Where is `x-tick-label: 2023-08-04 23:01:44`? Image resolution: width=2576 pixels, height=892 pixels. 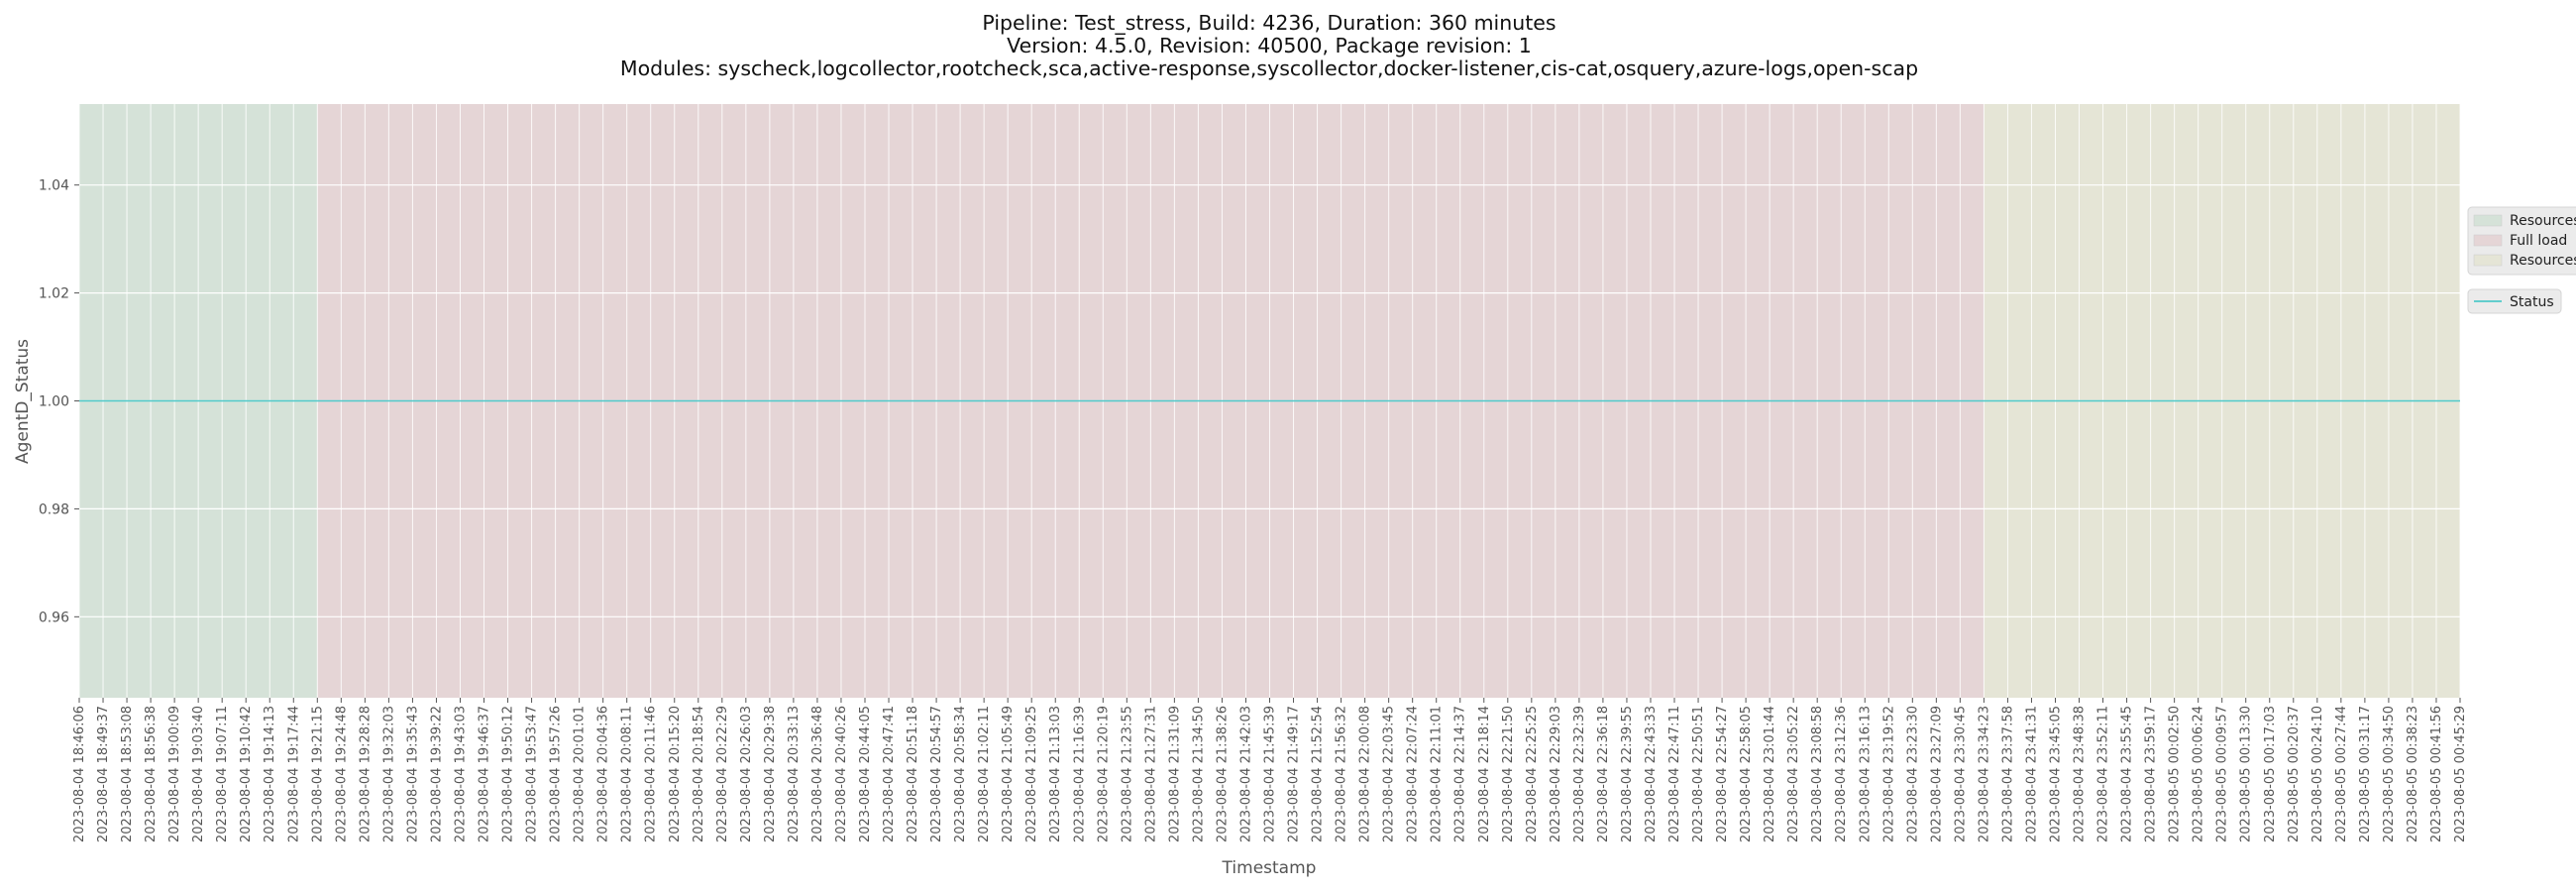 x-tick-label: 2023-08-04 23:01:44 is located at coordinates (1770, 774).